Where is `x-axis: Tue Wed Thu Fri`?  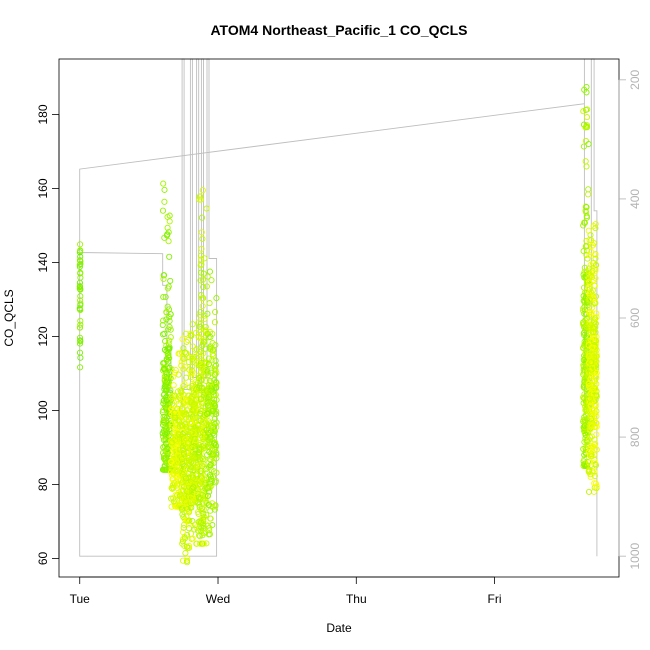
x-axis: Tue Wed Thu Fri is located at coordinates (286, 591).